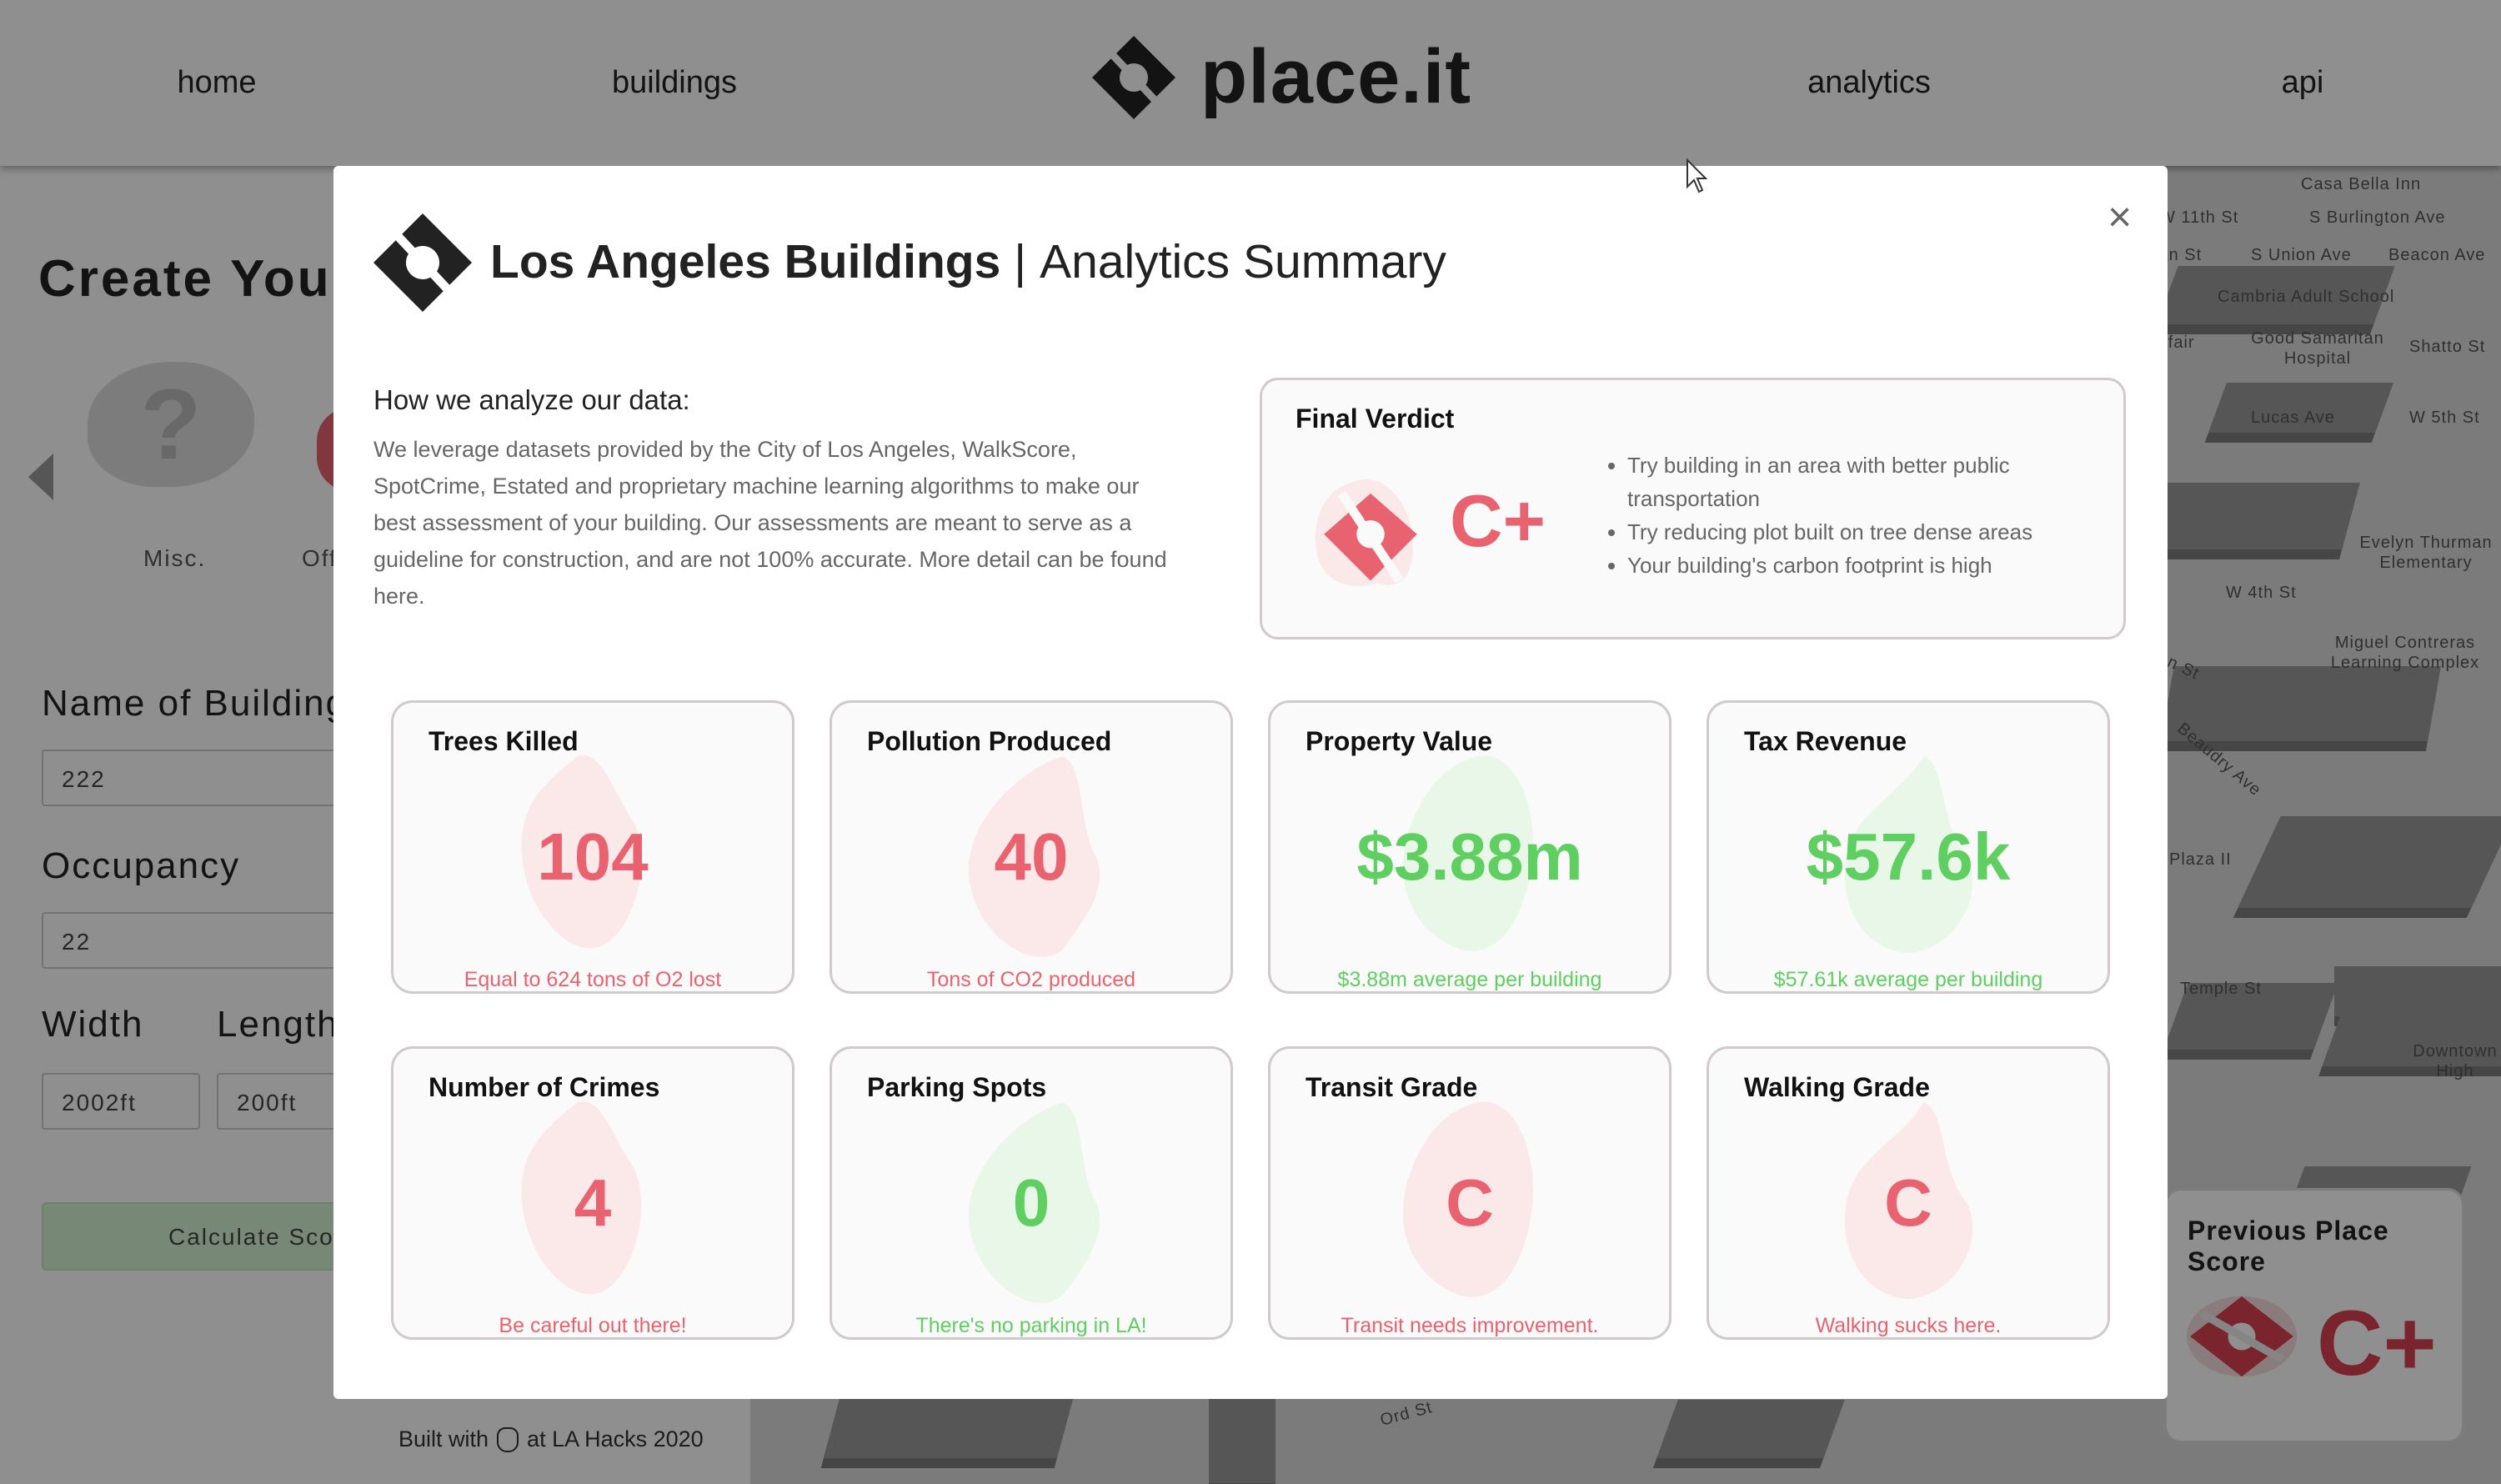 This screenshot has height=1484, width=2501. I want to click on metric-value: 40, so click(1032, 857).